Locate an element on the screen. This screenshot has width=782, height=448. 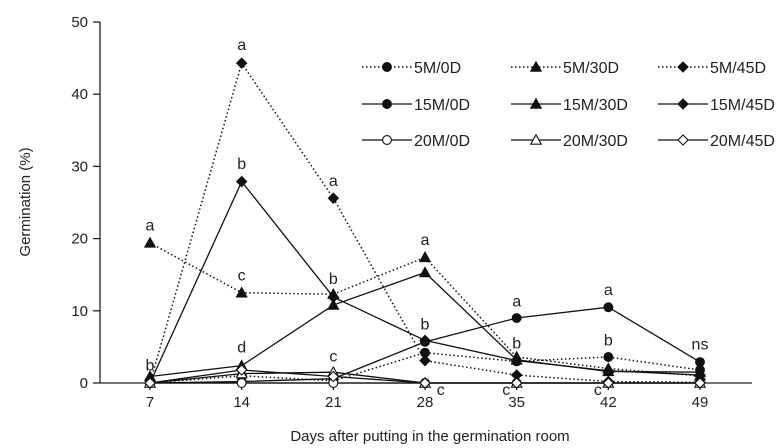
x-tick-label: 49 is located at coordinates (700, 402).